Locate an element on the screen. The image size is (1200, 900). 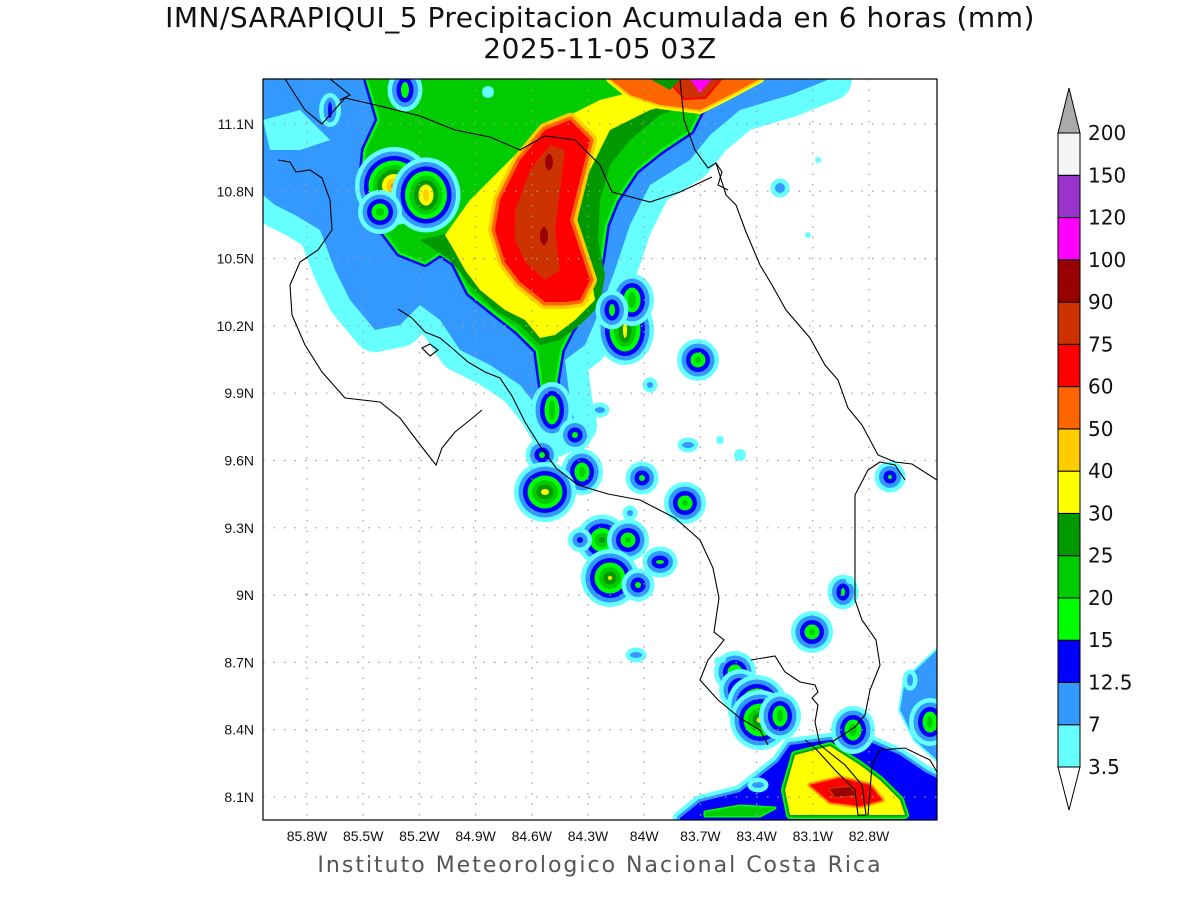
lat-tick-label: 11.1N is located at coordinates (236, 124).